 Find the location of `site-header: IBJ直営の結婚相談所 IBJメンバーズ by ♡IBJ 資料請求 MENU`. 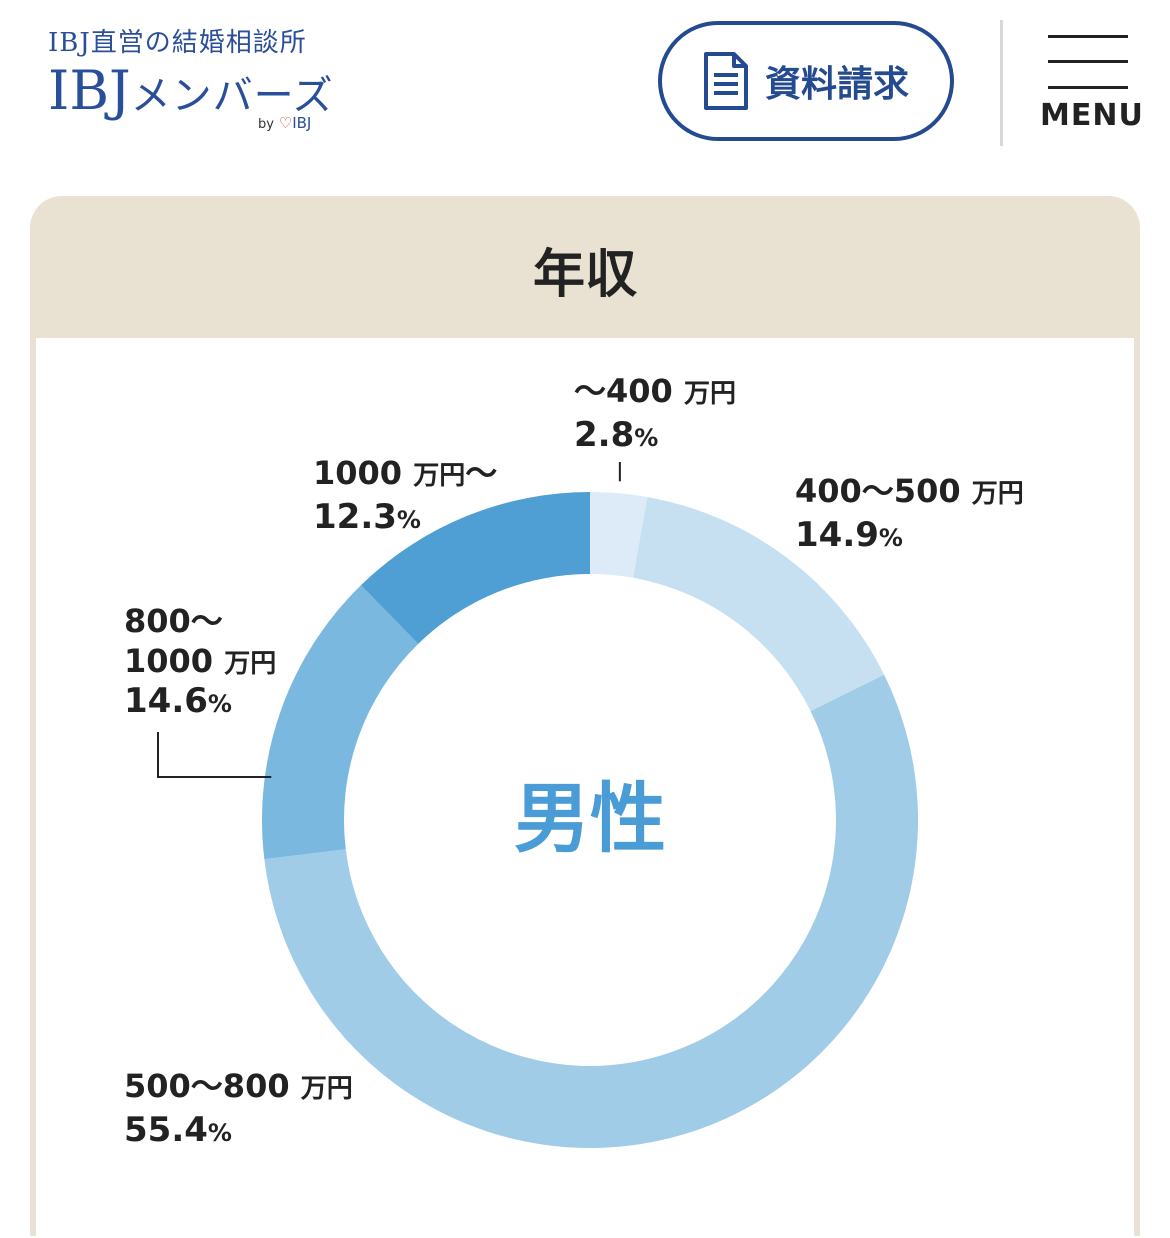

site-header: IBJ直営の結婚相談所 IBJメンバーズ by ♡IBJ 資料請求 MENU is located at coordinates (585, 85).